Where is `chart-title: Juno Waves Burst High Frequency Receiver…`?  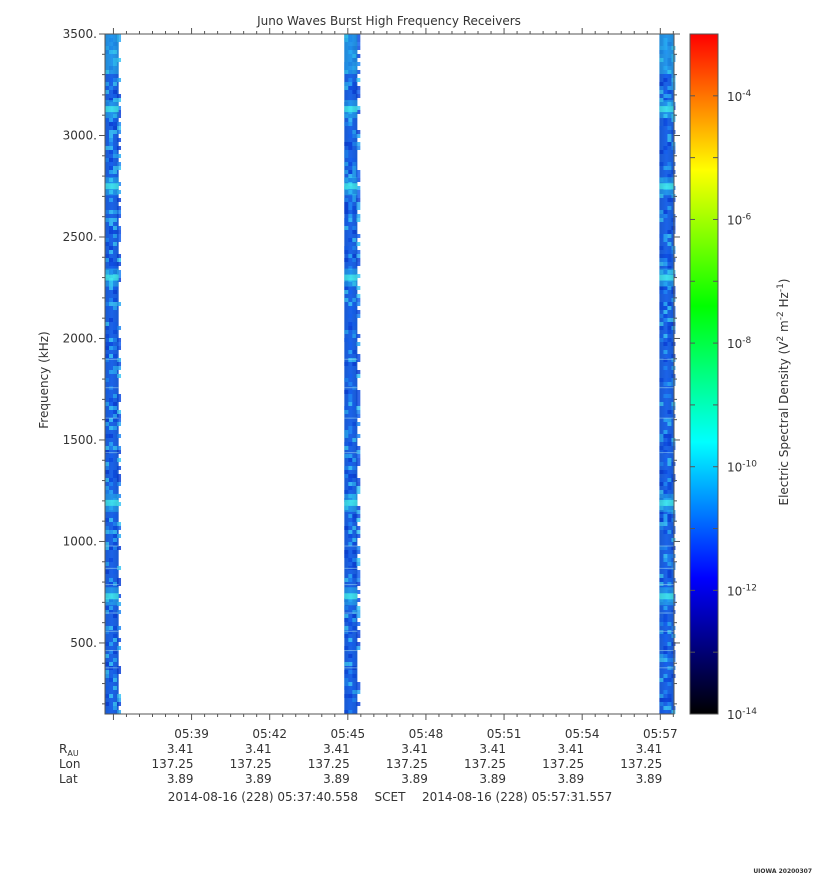
chart-title: Juno Waves Burst High Frequency Receiver… is located at coordinates (388, 21).